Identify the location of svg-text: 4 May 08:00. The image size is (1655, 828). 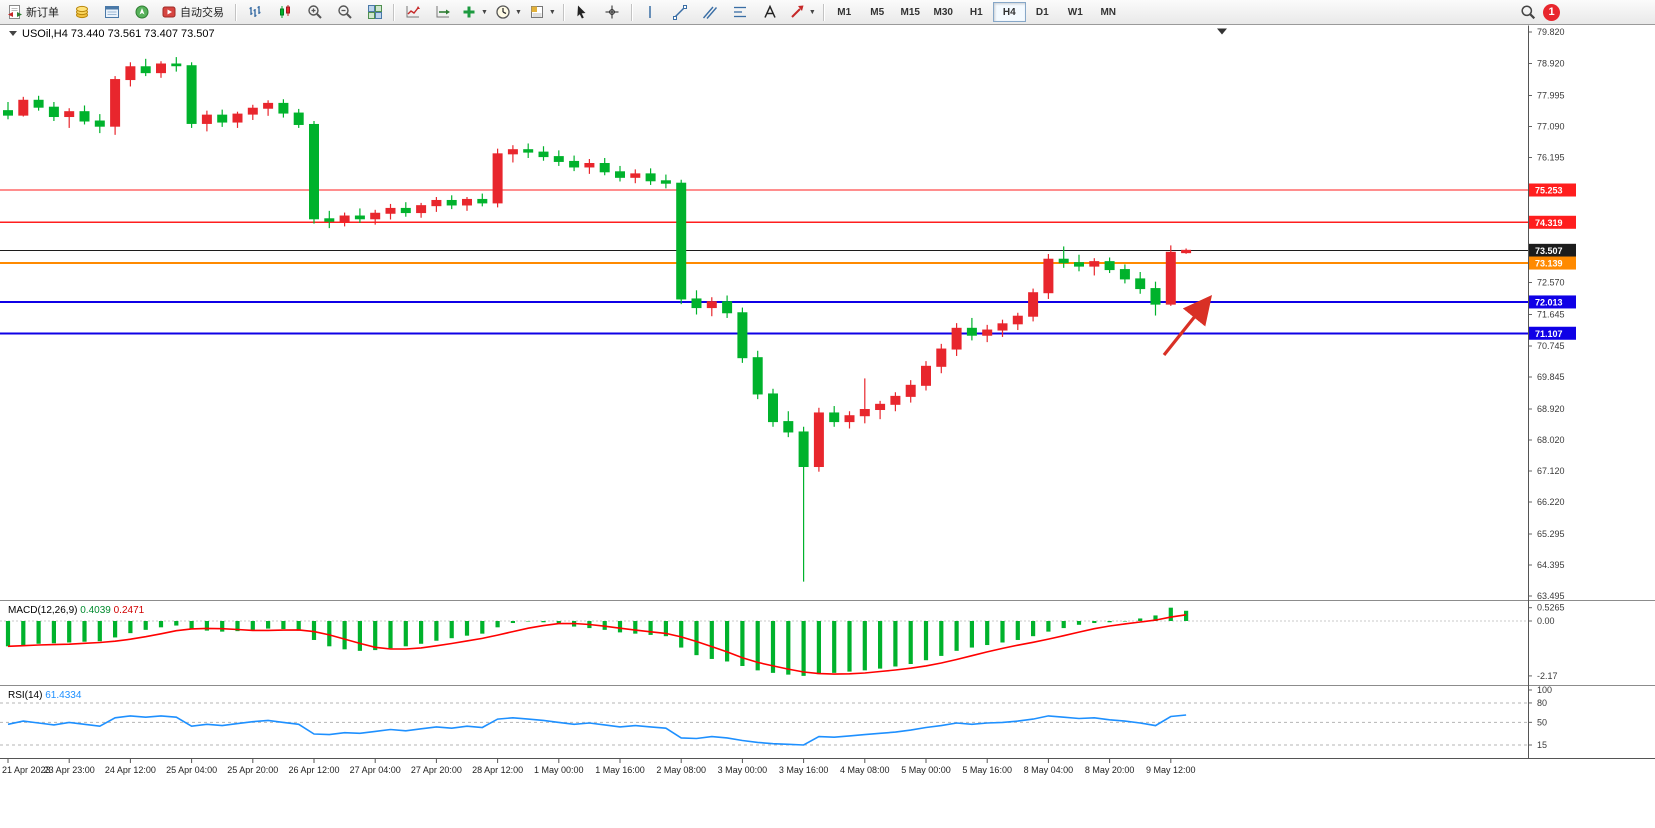
(865, 770).